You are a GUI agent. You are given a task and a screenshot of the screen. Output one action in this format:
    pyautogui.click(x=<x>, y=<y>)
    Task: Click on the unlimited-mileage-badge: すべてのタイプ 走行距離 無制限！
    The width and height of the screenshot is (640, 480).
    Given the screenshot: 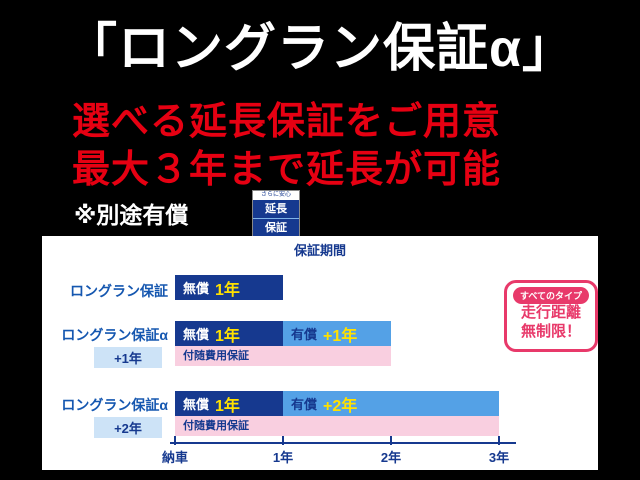 What is the action you would take?
    pyautogui.click(x=551, y=316)
    